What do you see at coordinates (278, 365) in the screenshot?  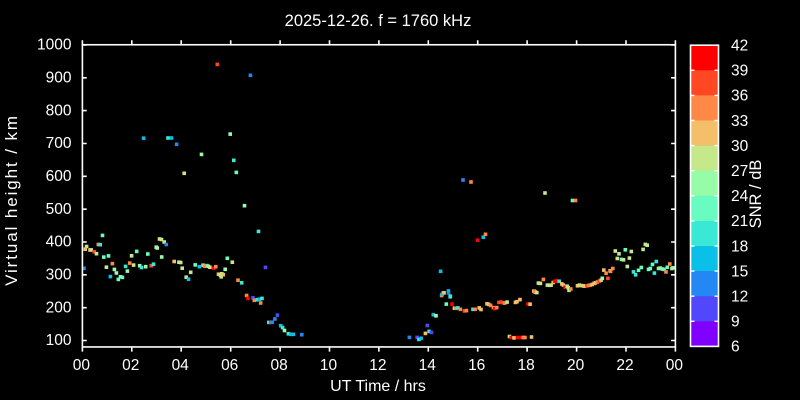 I see `svg-text: 08` at bounding box center [278, 365].